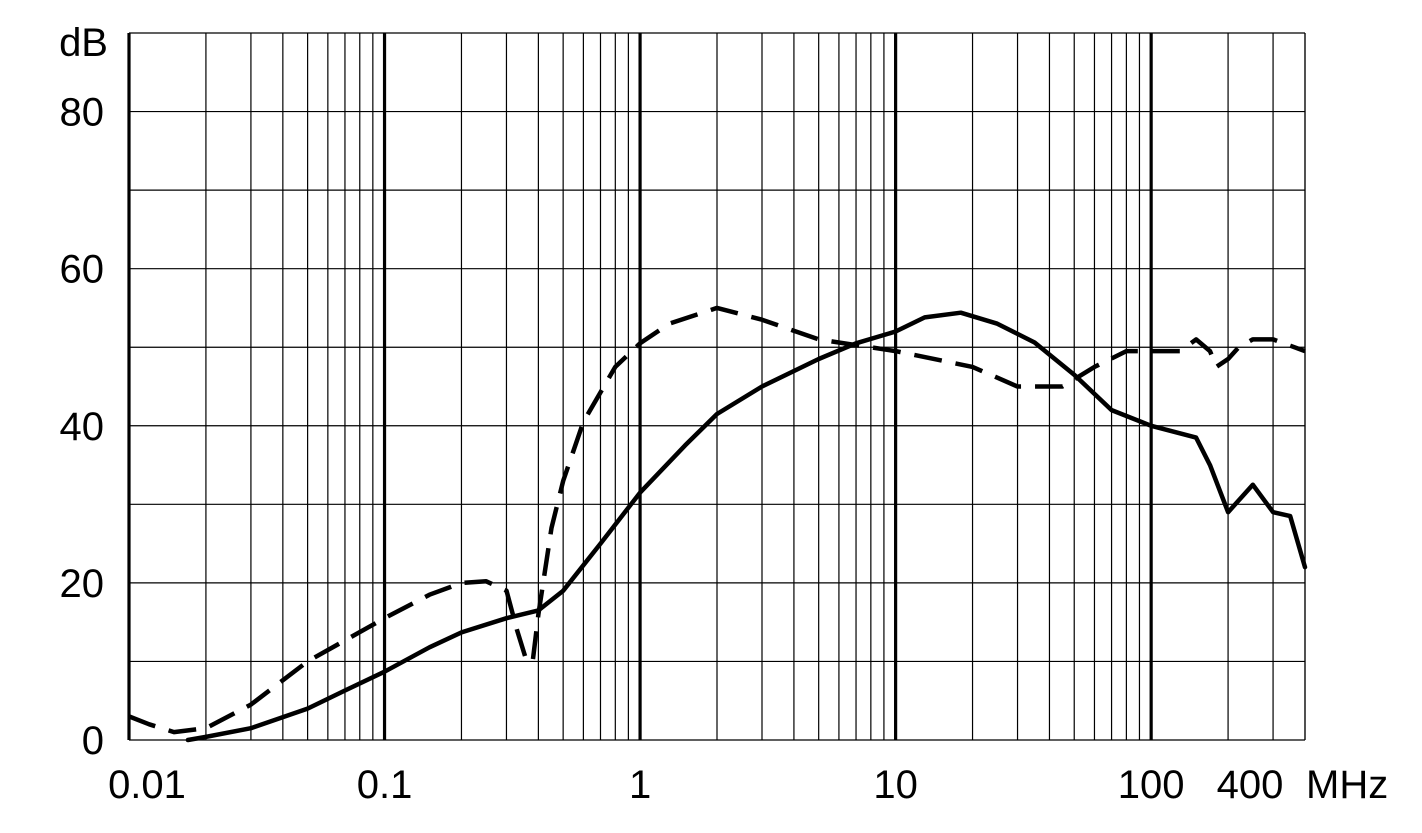 The height and width of the screenshot is (833, 1422). Describe the element at coordinates (385, 785) in the screenshot. I see `x-tick-label: 0.1` at that location.